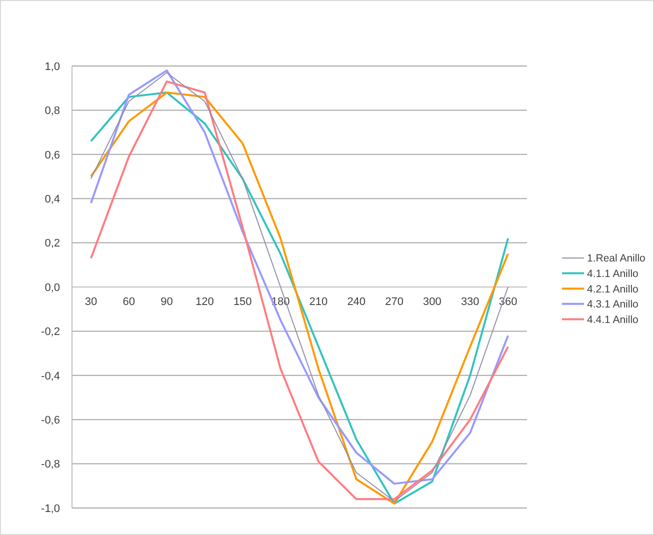 The height and width of the screenshot is (535, 654). What do you see at coordinates (613, 304) in the screenshot?
I see `legend-label: 4.3.1 Anillo` at bounding box center [613, 304].